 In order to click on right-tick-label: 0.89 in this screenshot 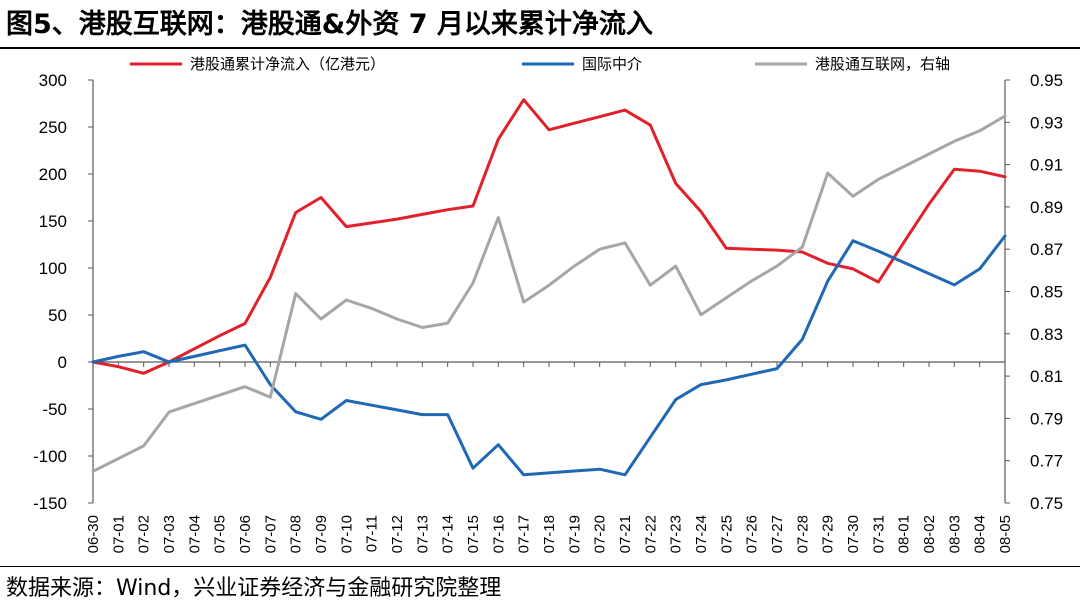, I will do `click(1046, 207)`.